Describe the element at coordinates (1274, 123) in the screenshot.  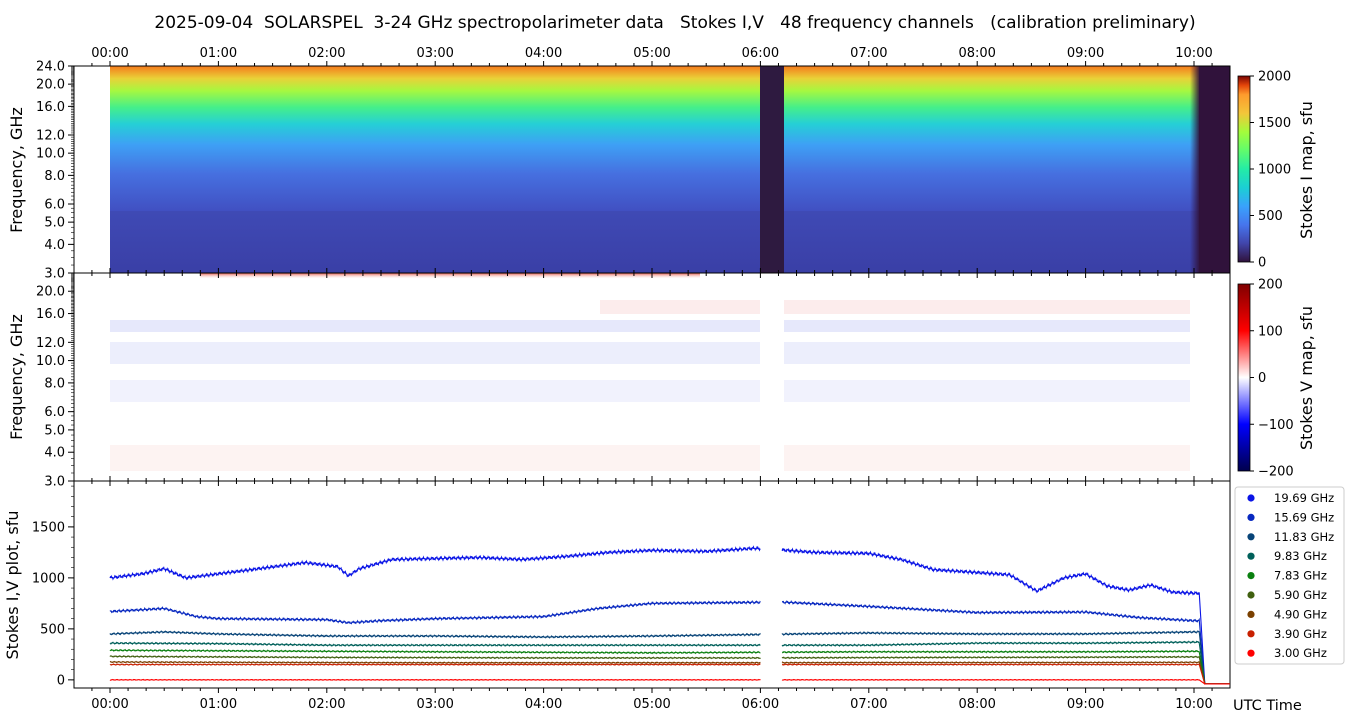
I see `colorbar-tick-label: 1500` at that location.